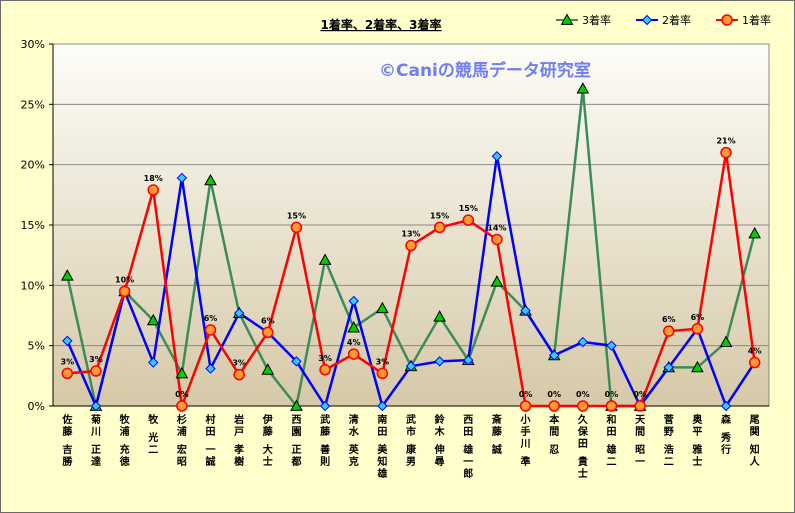 The image size is (795, 513). I want to click on legend-label: 3着率, so click(596, 20).